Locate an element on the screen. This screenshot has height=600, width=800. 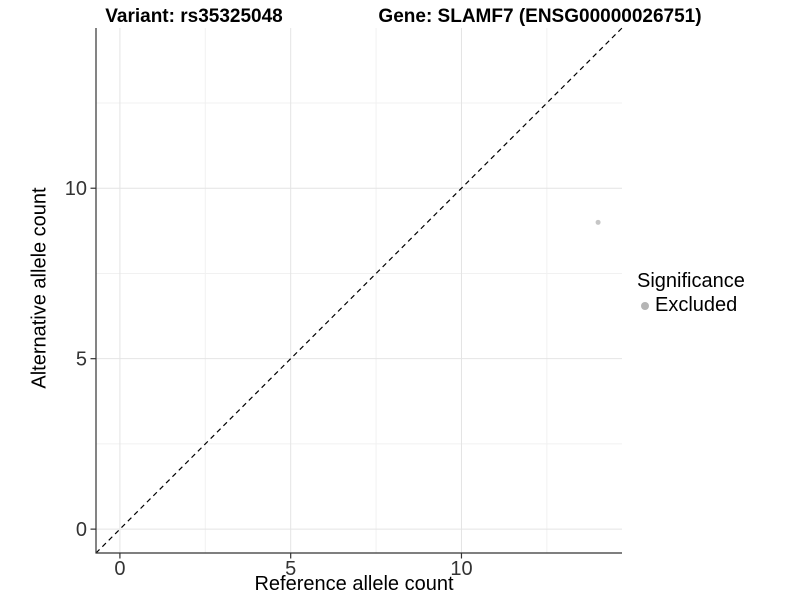
legend-item-label: Excluded is located at coordinates (696, 305).